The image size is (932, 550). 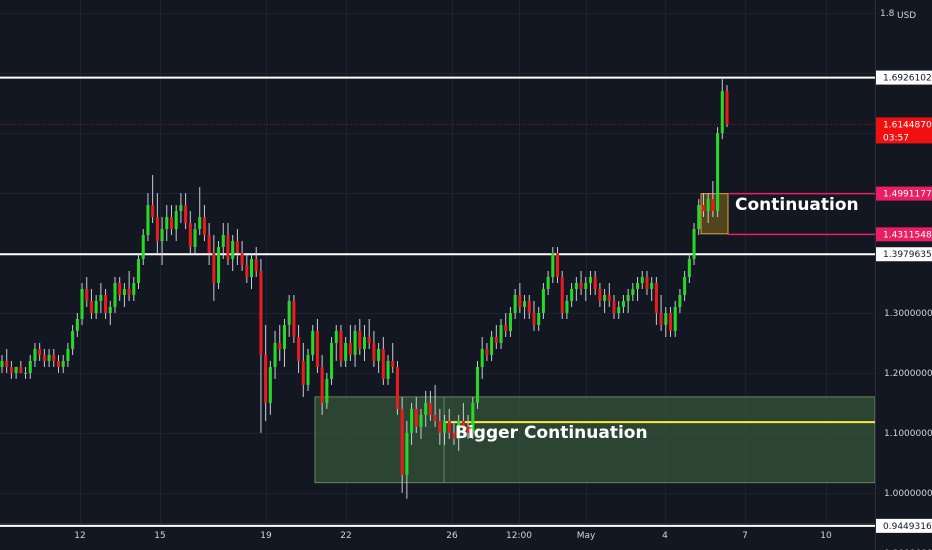 I want to click on time-tick-label: 10, so click(x=826, y=536).